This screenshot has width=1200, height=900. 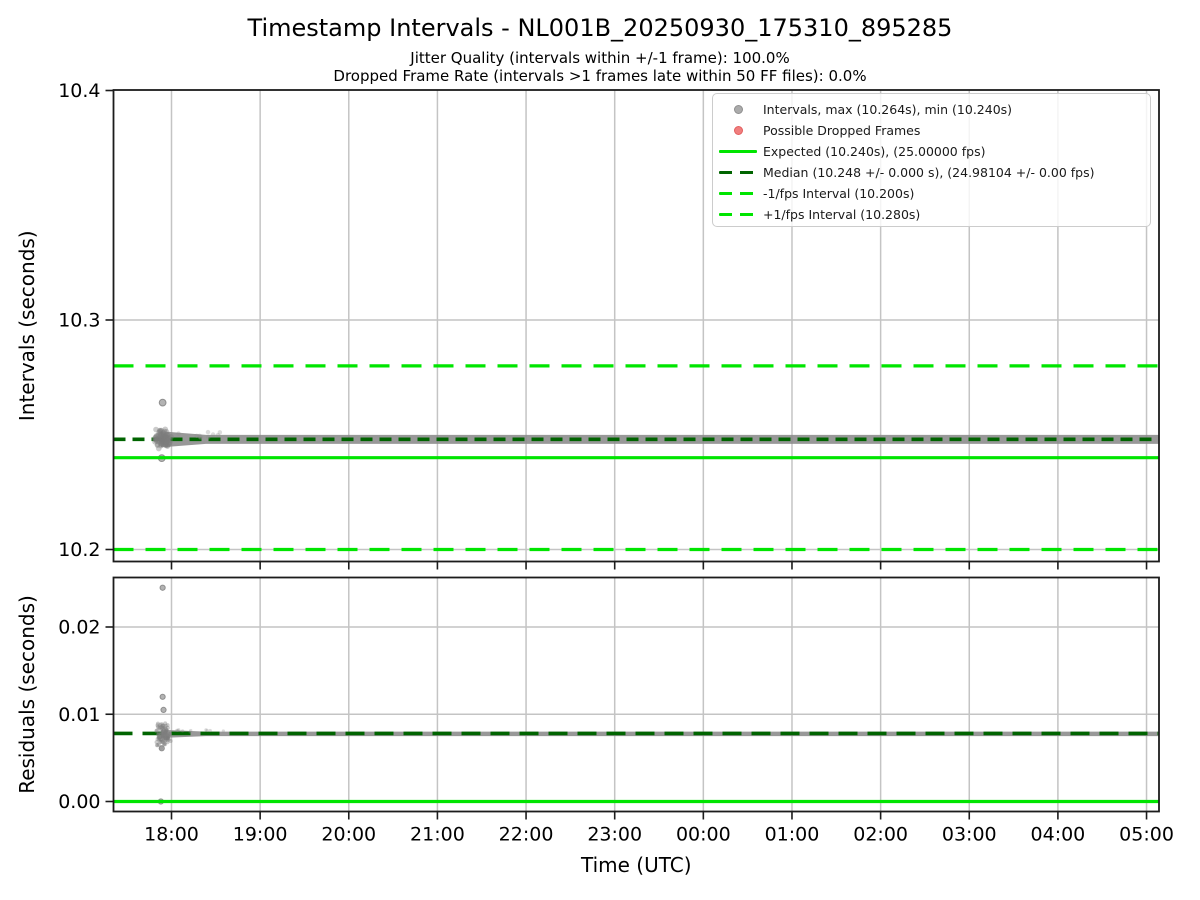 What do you see at coordinates (171, 835) in the screenshot?
I see `x-tick-label: 18:00` at bounding box center [171, 835].